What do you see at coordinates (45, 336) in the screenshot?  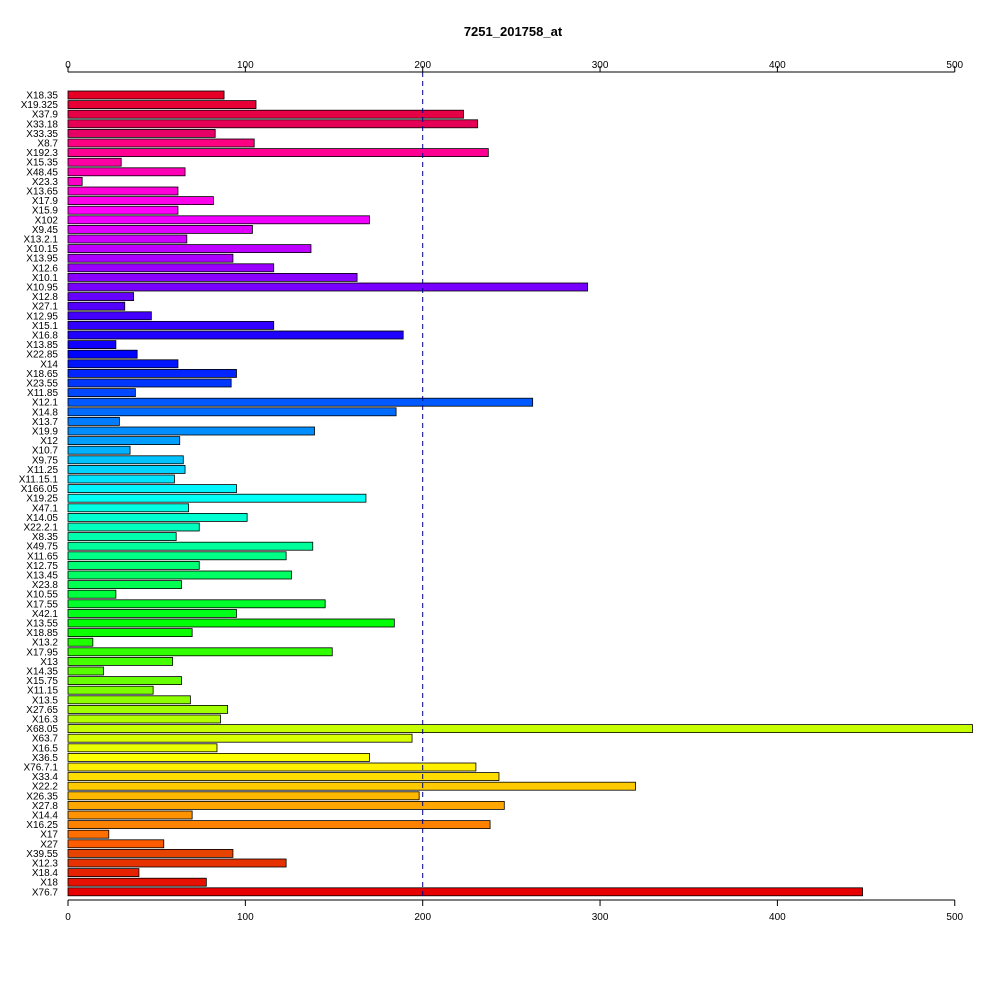 I see `category-label: X16.8` at bounding box center [45, 336].